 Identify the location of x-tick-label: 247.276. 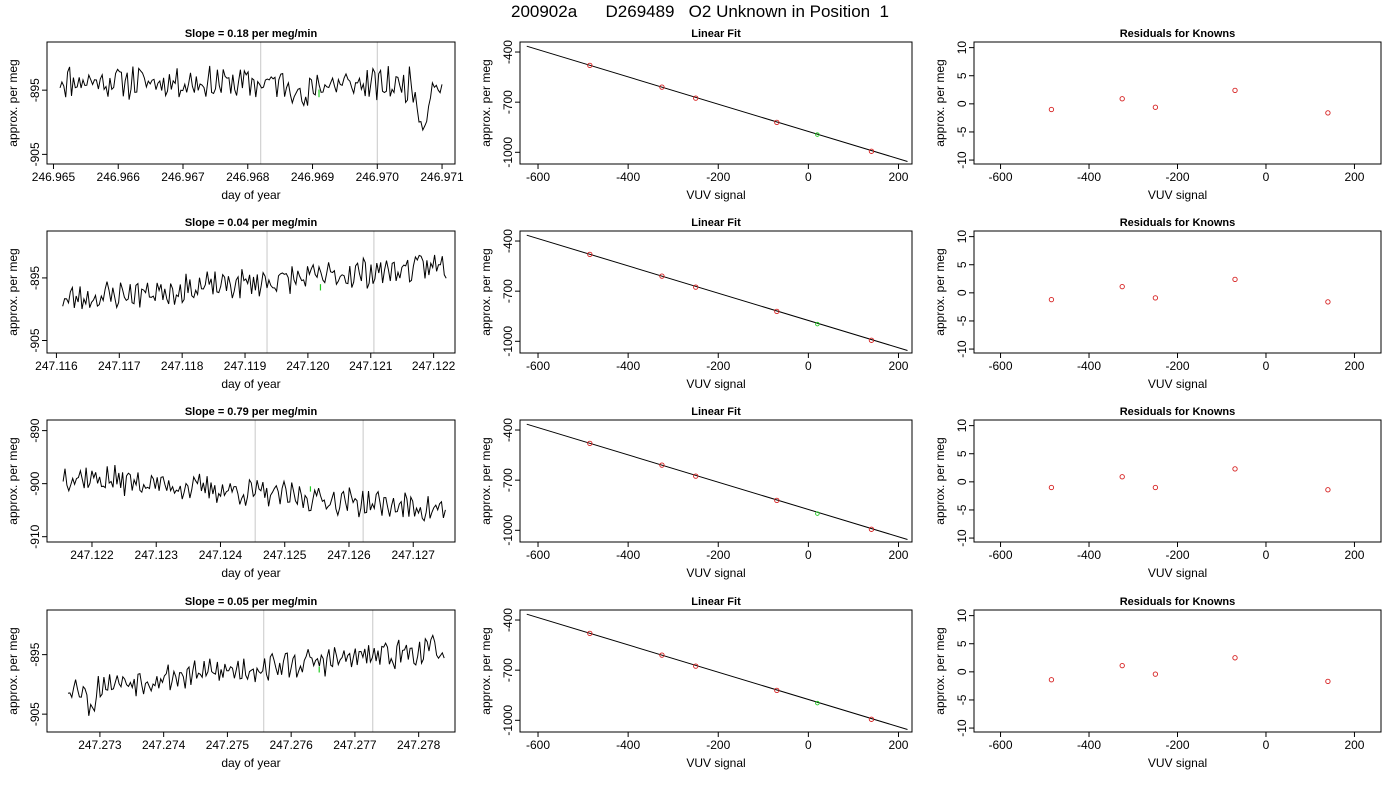
(291, 745).